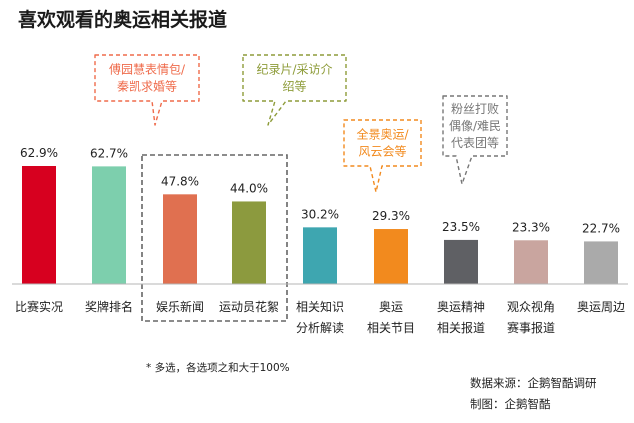  What do you see at coordinates (533, 383) in the screenshot?
I see `data-source: 数据来源：企鹅智酷调研` at bounding box center [533, 383].